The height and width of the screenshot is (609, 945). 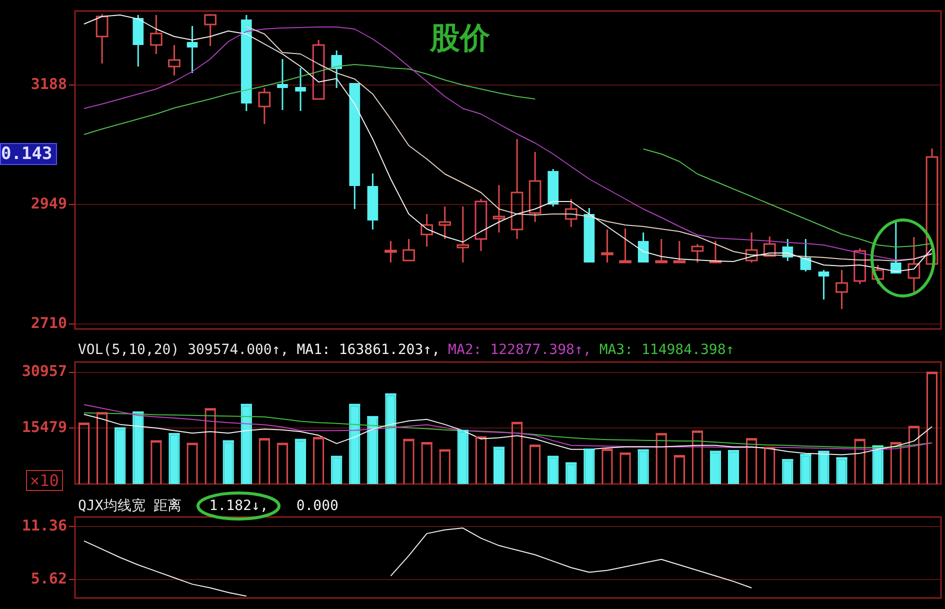 What do you see at coordinates (44, 371) in the screenshot?
I see `y-tick-label: 30957` at bounding box center [44, 371].